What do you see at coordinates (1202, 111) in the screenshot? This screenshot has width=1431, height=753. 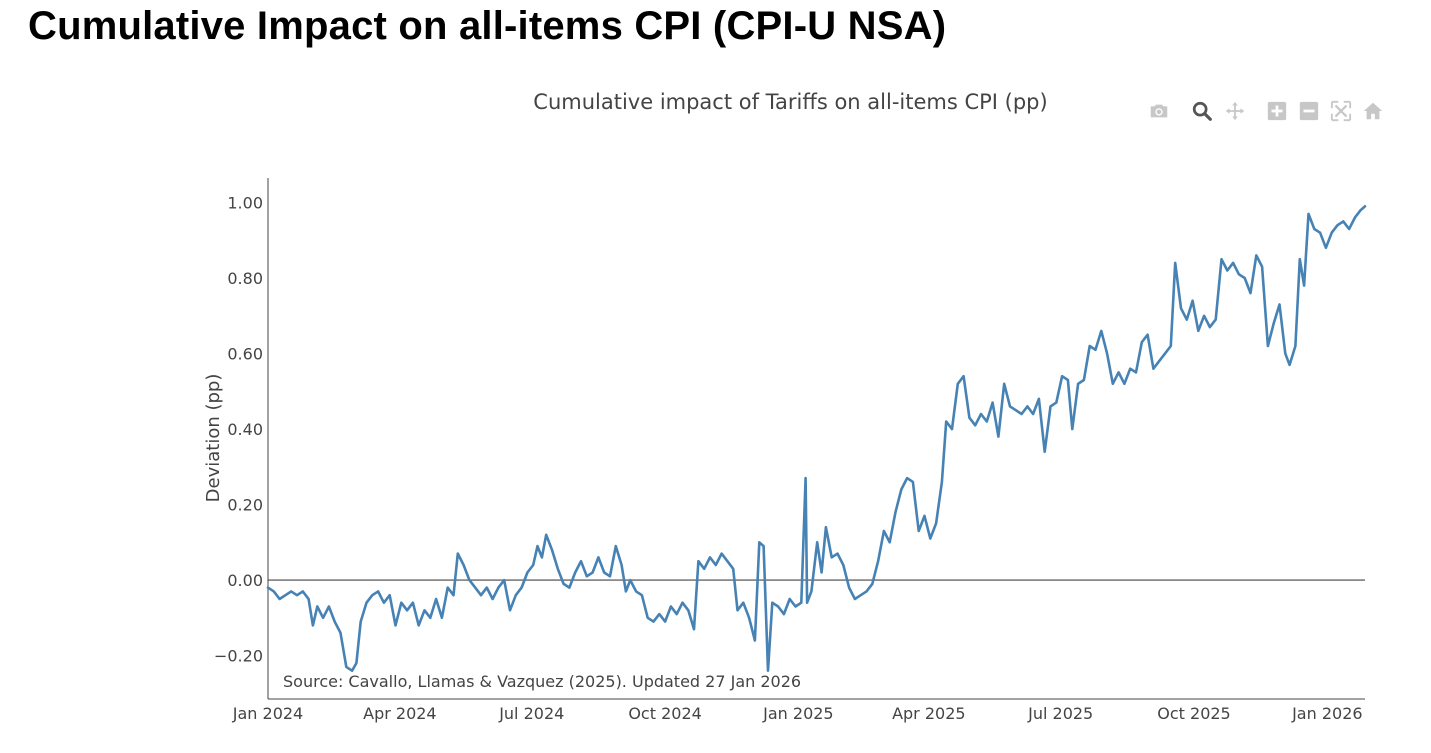 I see `zoom-icon` at bounding box center [1202, 111].